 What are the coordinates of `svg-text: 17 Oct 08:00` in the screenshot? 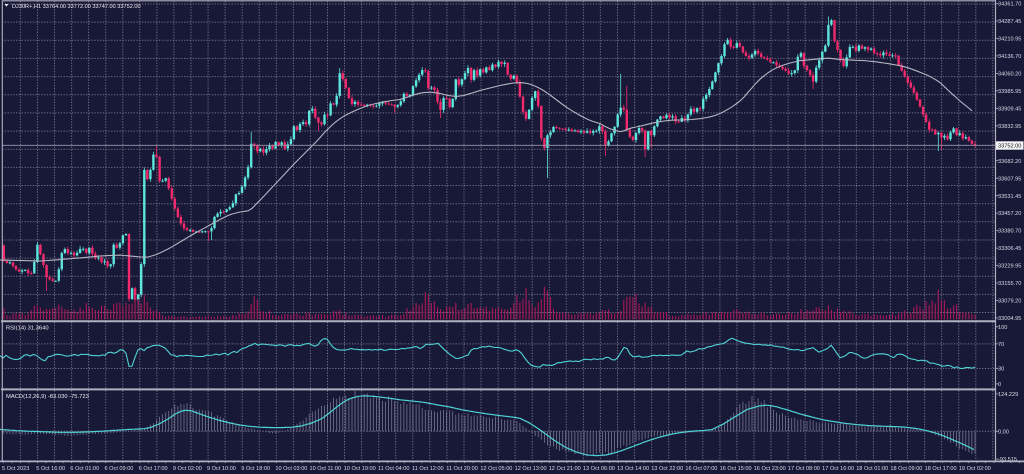 It's located at (804, 469).